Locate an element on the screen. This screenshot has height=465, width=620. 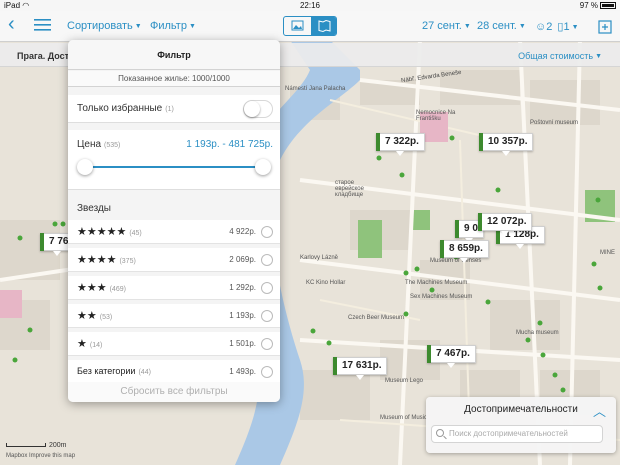
add-button is located at coordinates (605, 27).